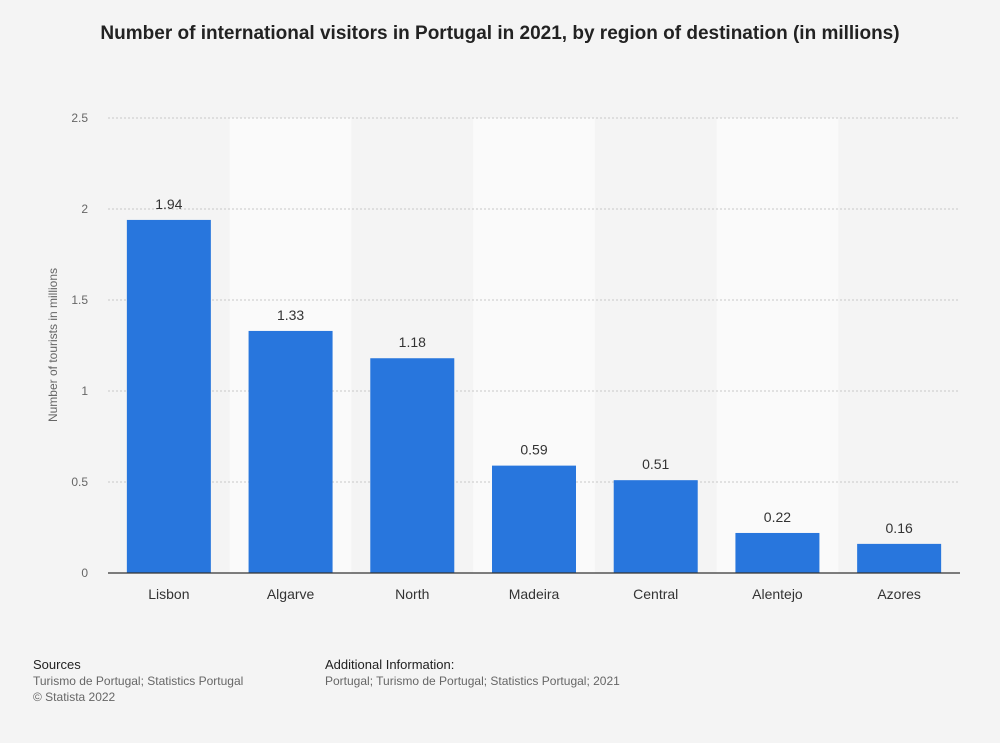 This screenshot has height=743, width=1000. What do you see at coordinates (79, 118) in the screenshot?
I see `y-tick-label: 2.5` at bounding box center [79, 118].